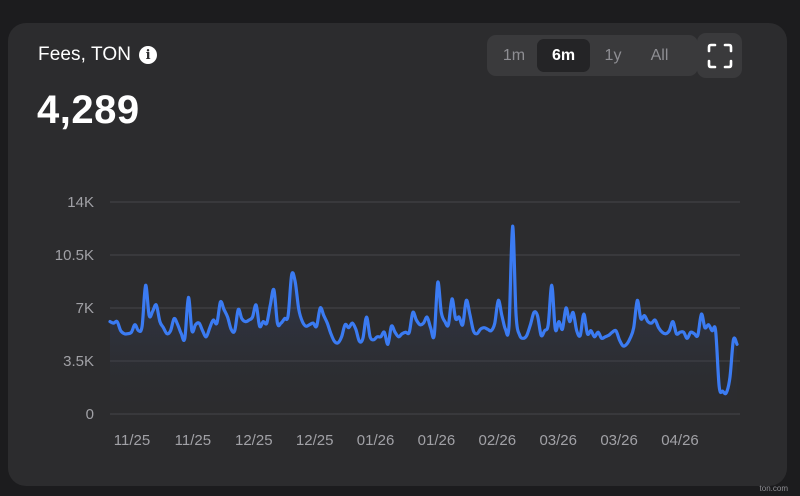 The height and width of the screenshot is (496, 800). What do you see at coordinates (498, 440) in the screenshot?
I see `x-tick-label: 02/26` at bounding box center [498, 440].